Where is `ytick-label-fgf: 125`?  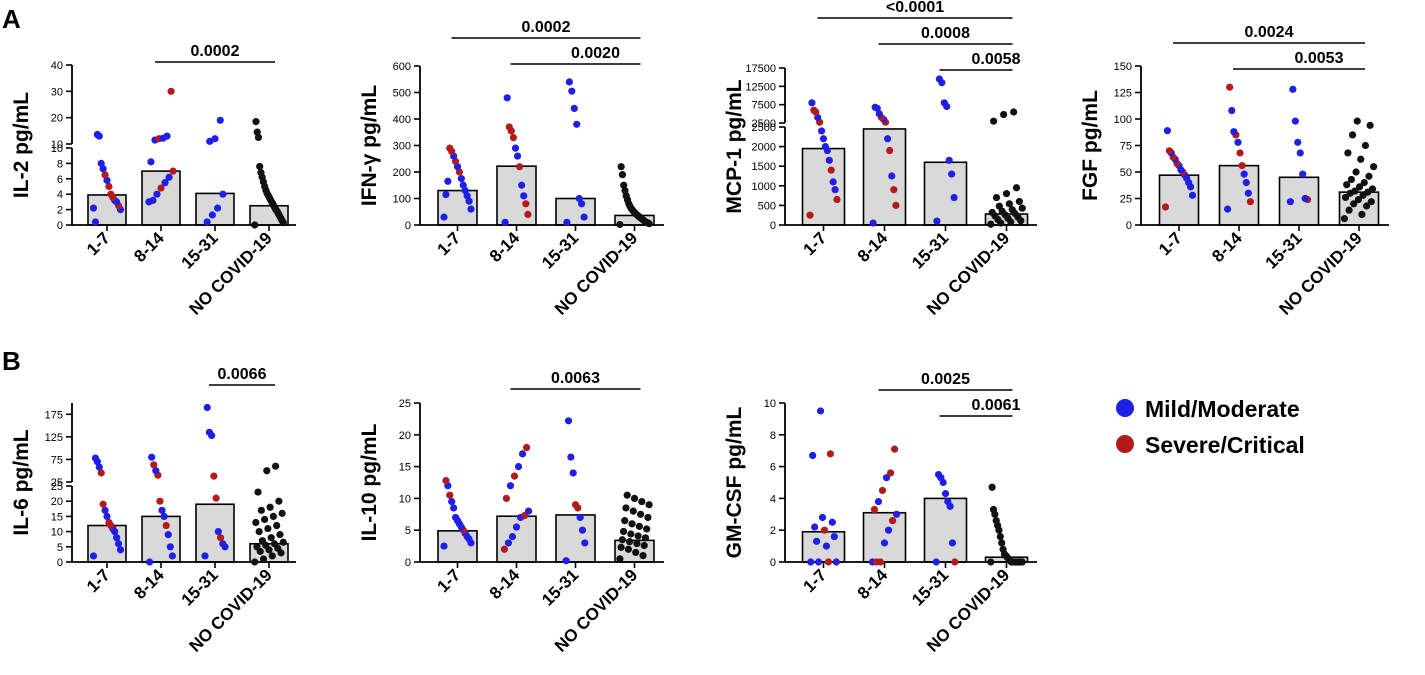
ytick-label-fgf: 125 is located at coordinates (1123, 94).